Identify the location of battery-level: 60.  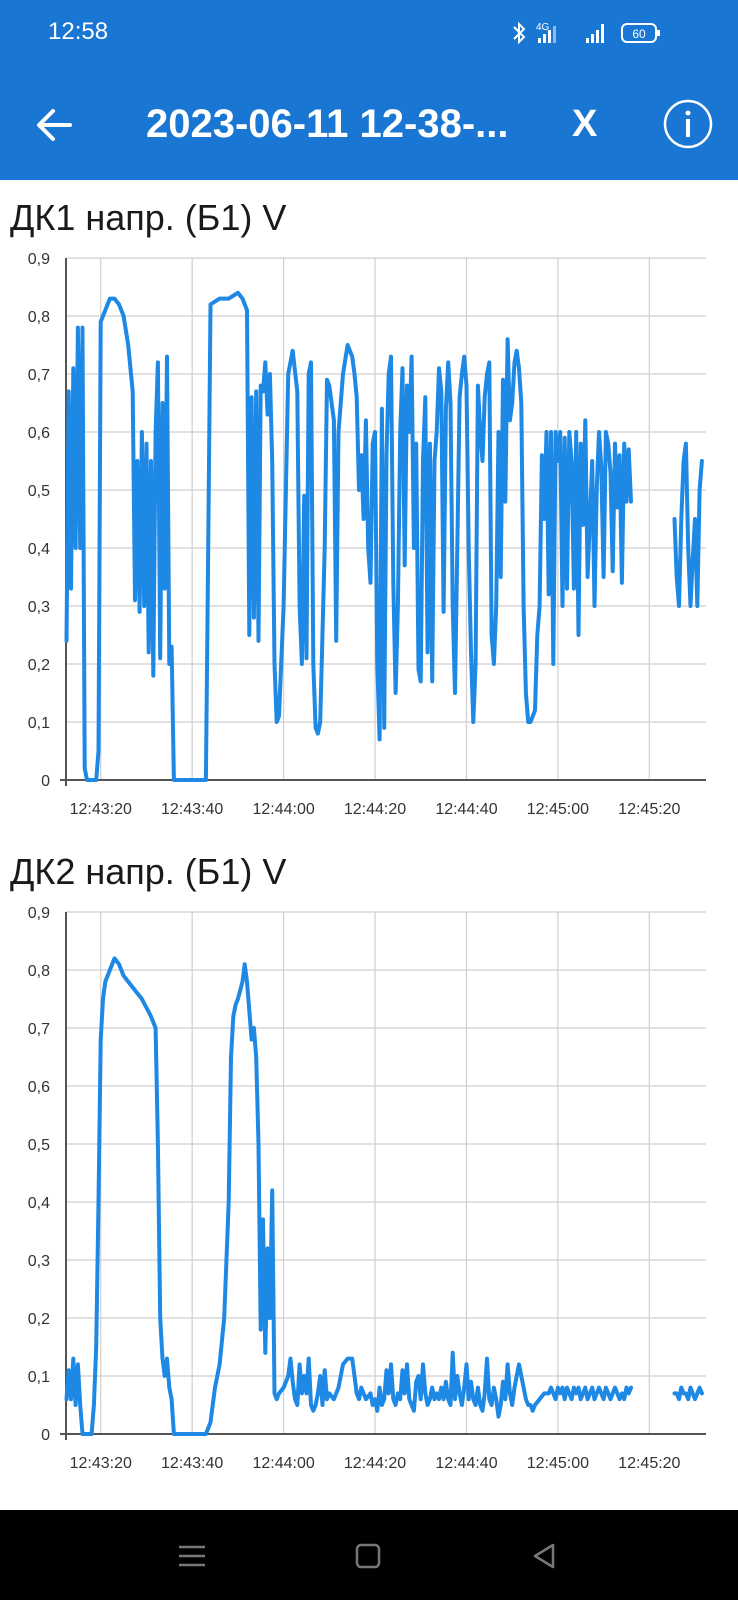
(639, 34).